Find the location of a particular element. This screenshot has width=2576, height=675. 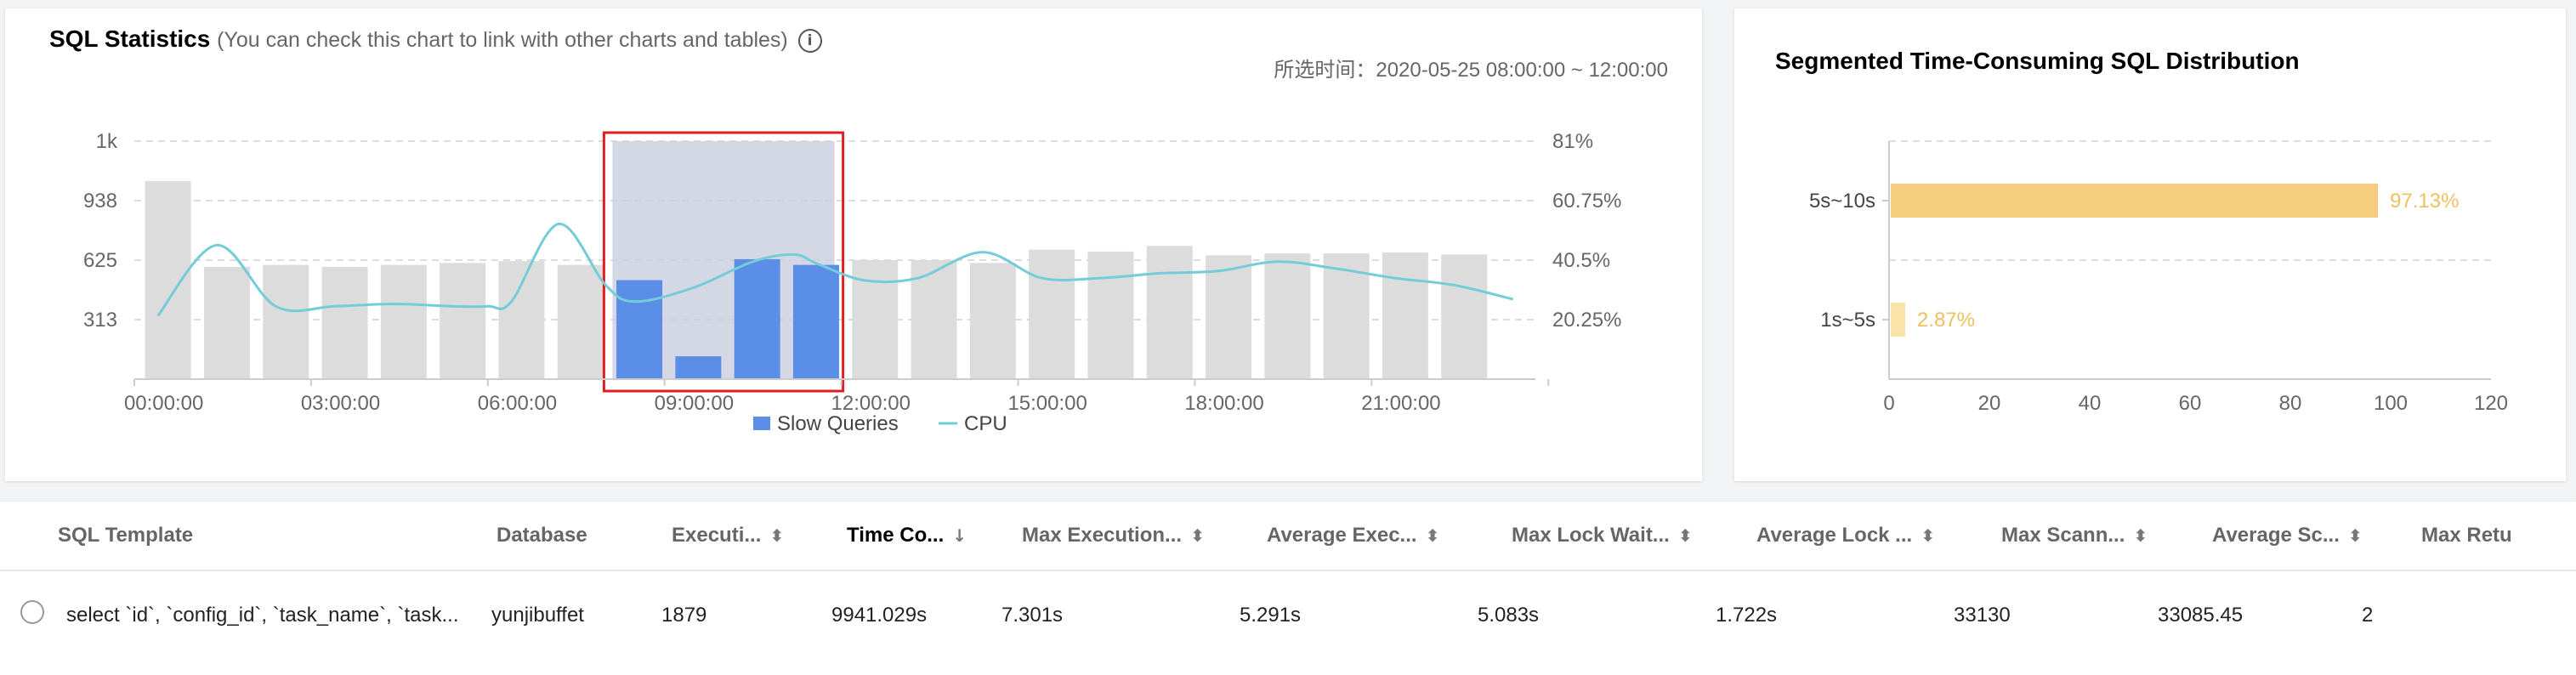

x-tick-label: 80 is located at coordinates (2290, 403).